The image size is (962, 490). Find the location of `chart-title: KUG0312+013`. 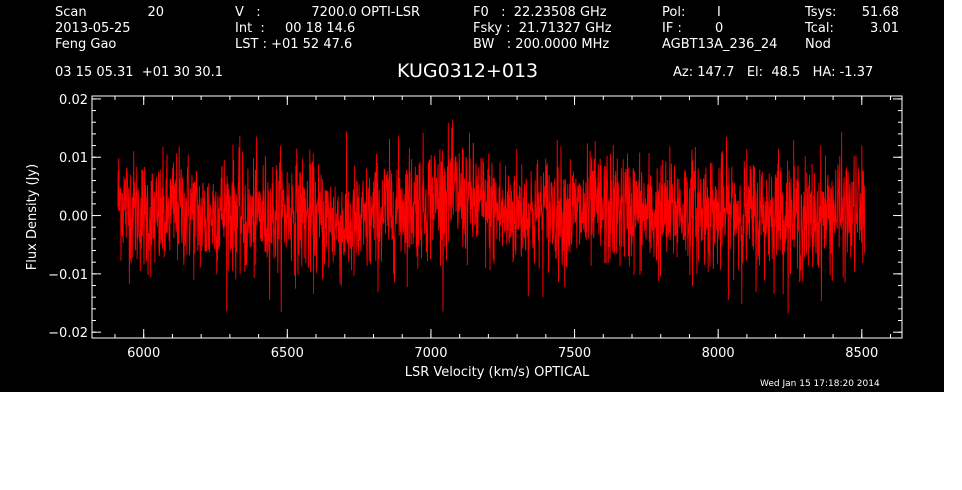

chart-title: KUG0312+013 is located at coordinates (468, 71).